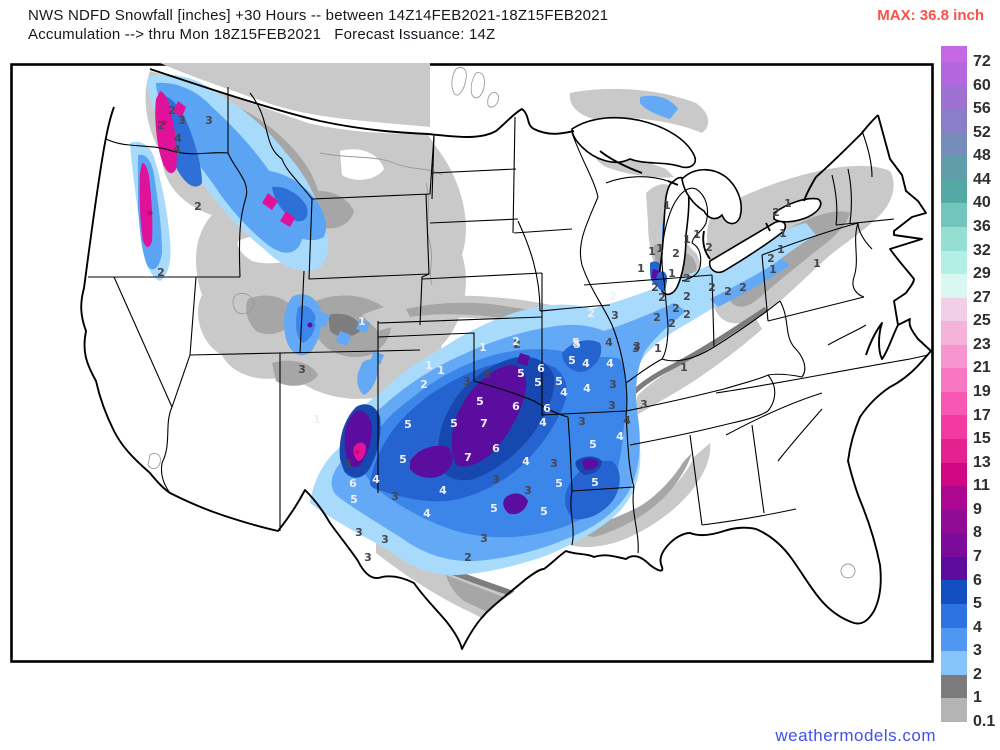  I want to click on colorbar-tick-label: 60, so click(982, 85).